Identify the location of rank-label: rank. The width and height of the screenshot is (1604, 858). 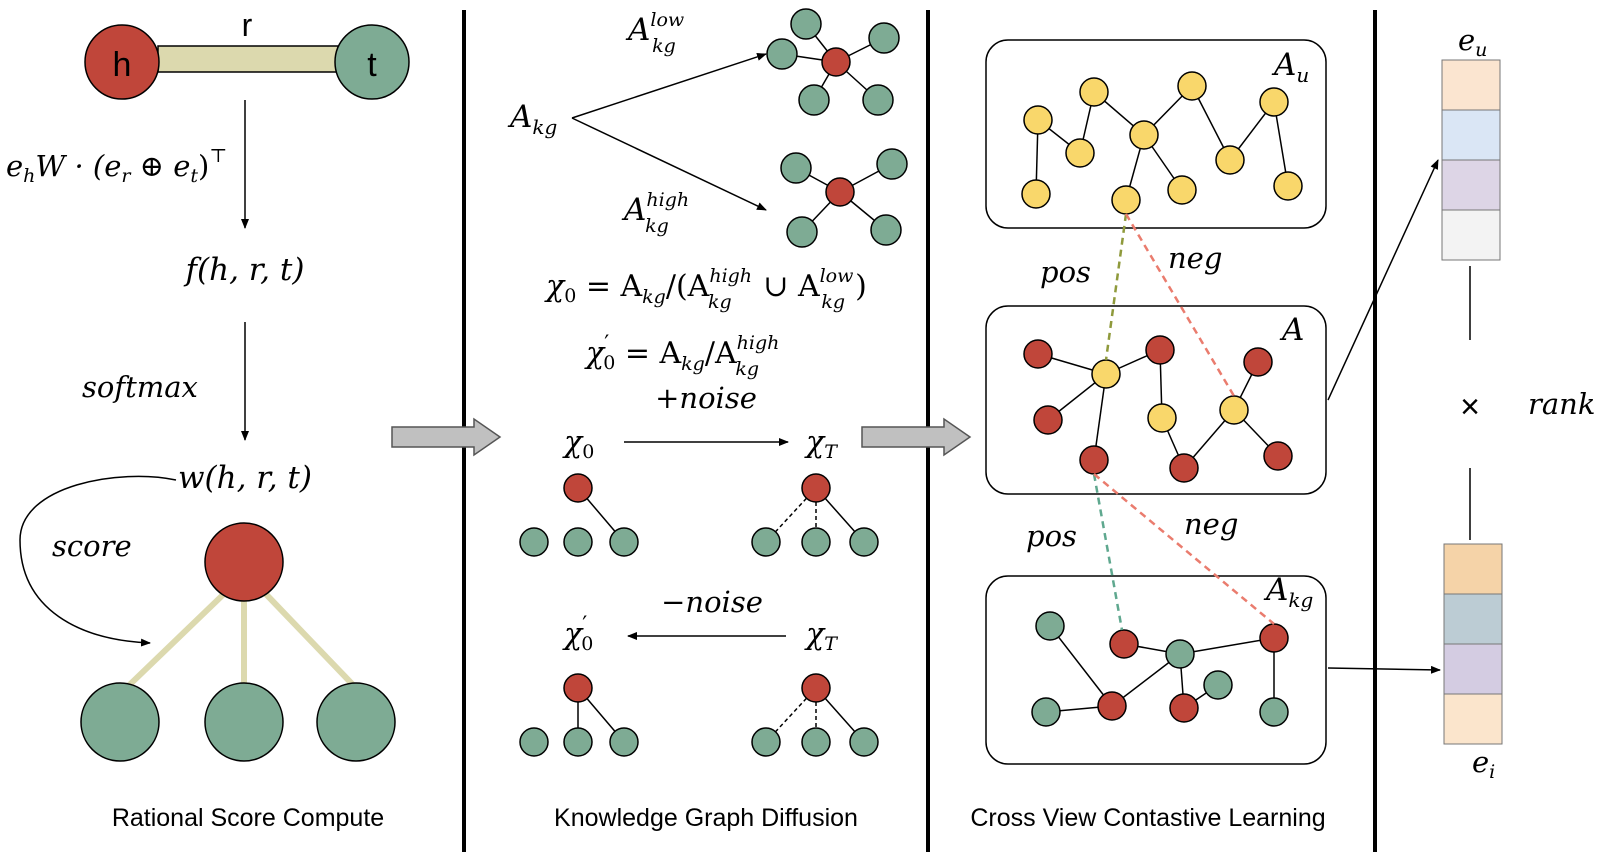
(1561, 404).